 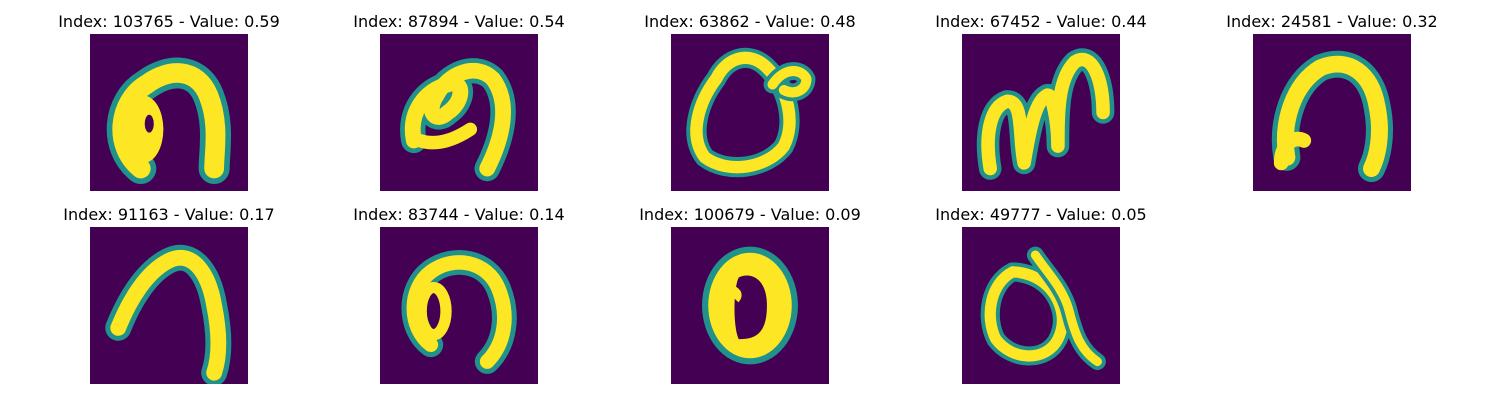 What do you see at coordinates (1041, 112) in the screenshot?
I see `double-arch-icon` at bounding box center [1041, 112].